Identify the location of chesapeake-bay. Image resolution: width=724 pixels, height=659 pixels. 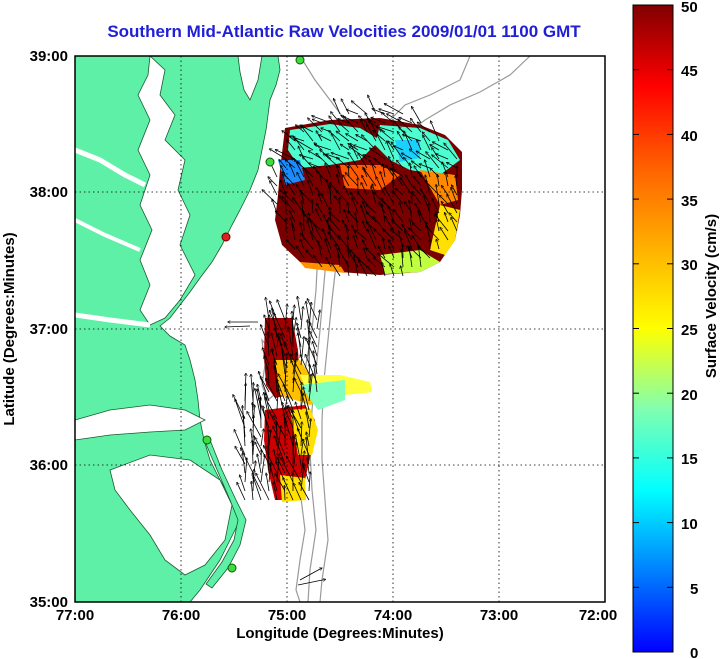
(166, 191).